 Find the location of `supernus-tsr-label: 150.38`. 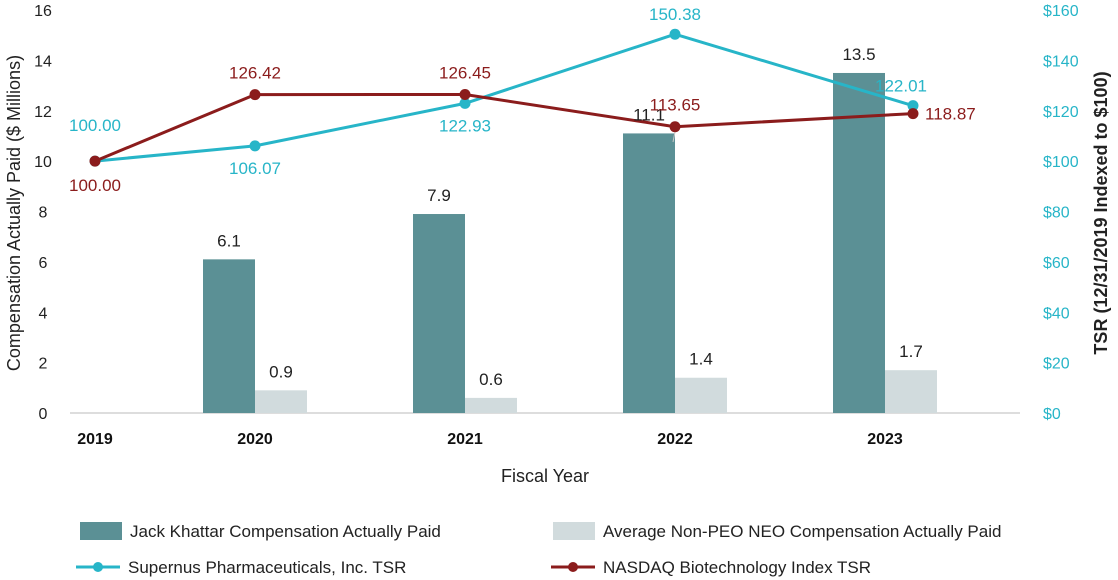

supernus-tsr-label: 150.38 is located at coordinates (675, 14).